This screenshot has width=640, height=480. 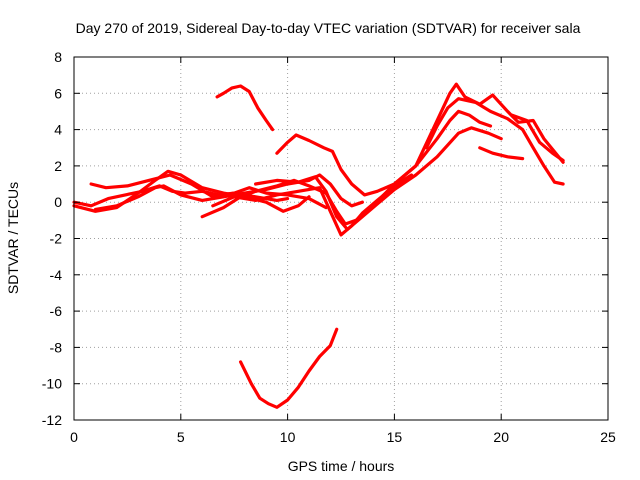 I want to click on x-tick-label: 15, so click(x=395, y=437).